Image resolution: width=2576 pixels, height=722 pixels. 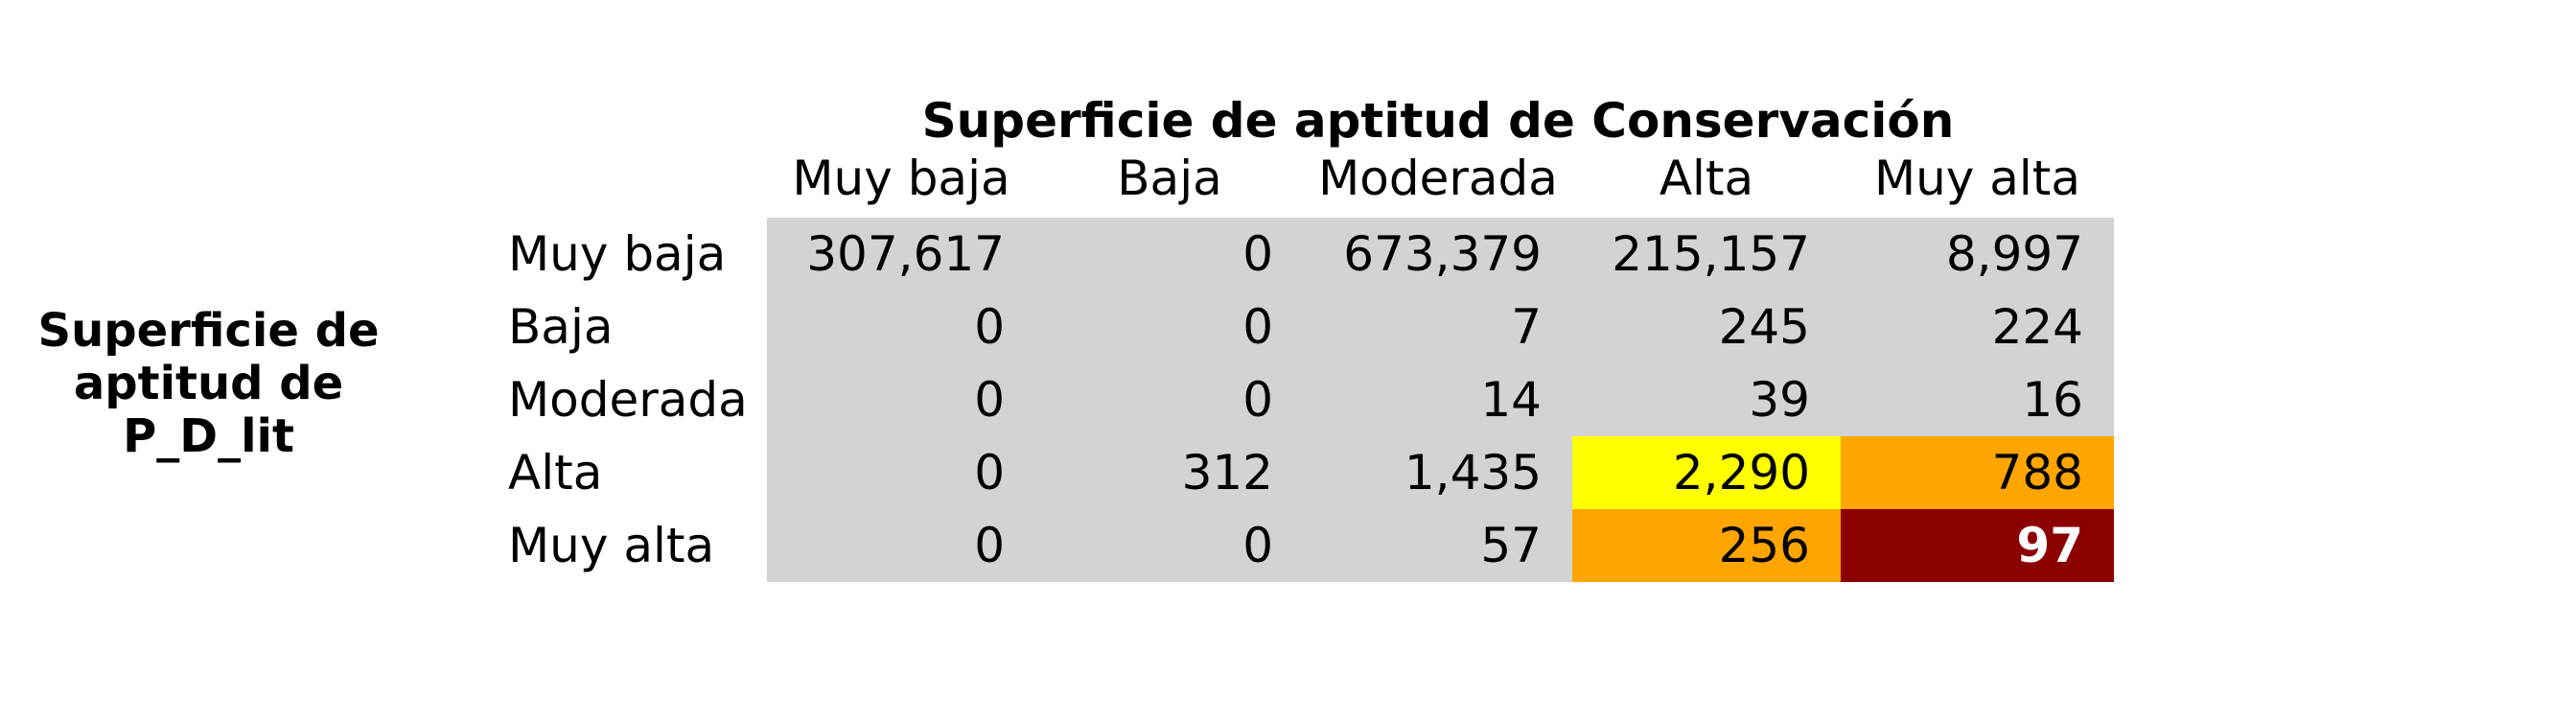 What do you see at coordinates (1707, 327) in the screenshot?
I see `heatmap-cell: 245` at bounding box center [1707, 327].